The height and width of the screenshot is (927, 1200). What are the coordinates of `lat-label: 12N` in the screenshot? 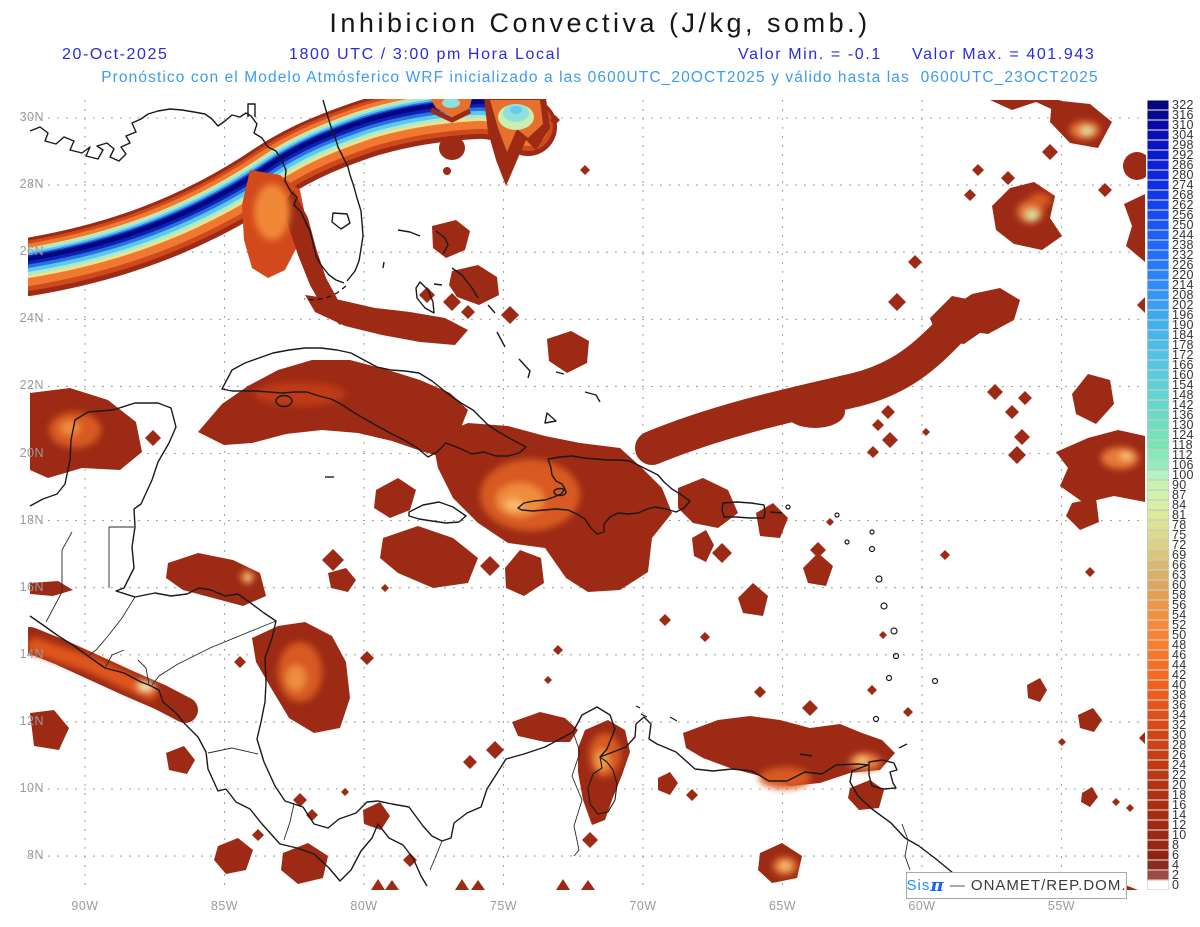 It's located at (31, 720).